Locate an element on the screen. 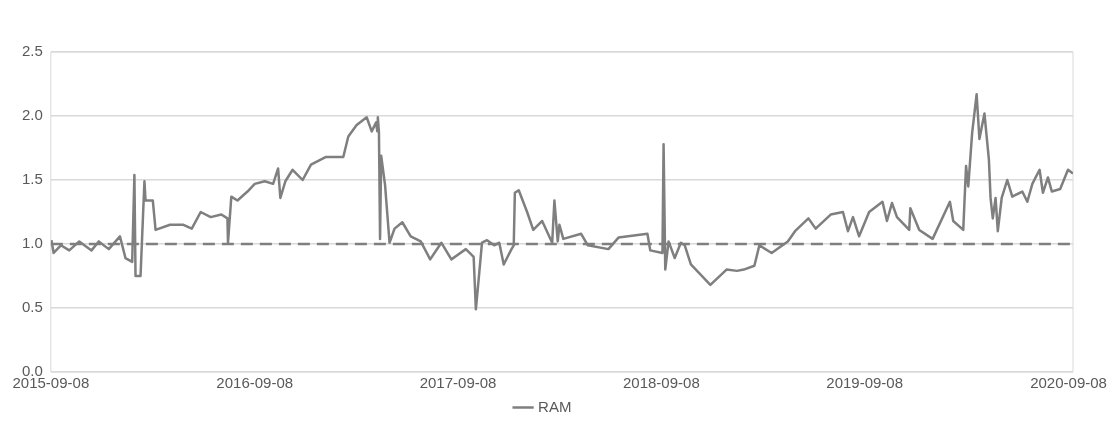 Image resolution: width=1119 pixels, height=431 pixels. y-tick-label: 1.0 is located at coordinates (32, 243).